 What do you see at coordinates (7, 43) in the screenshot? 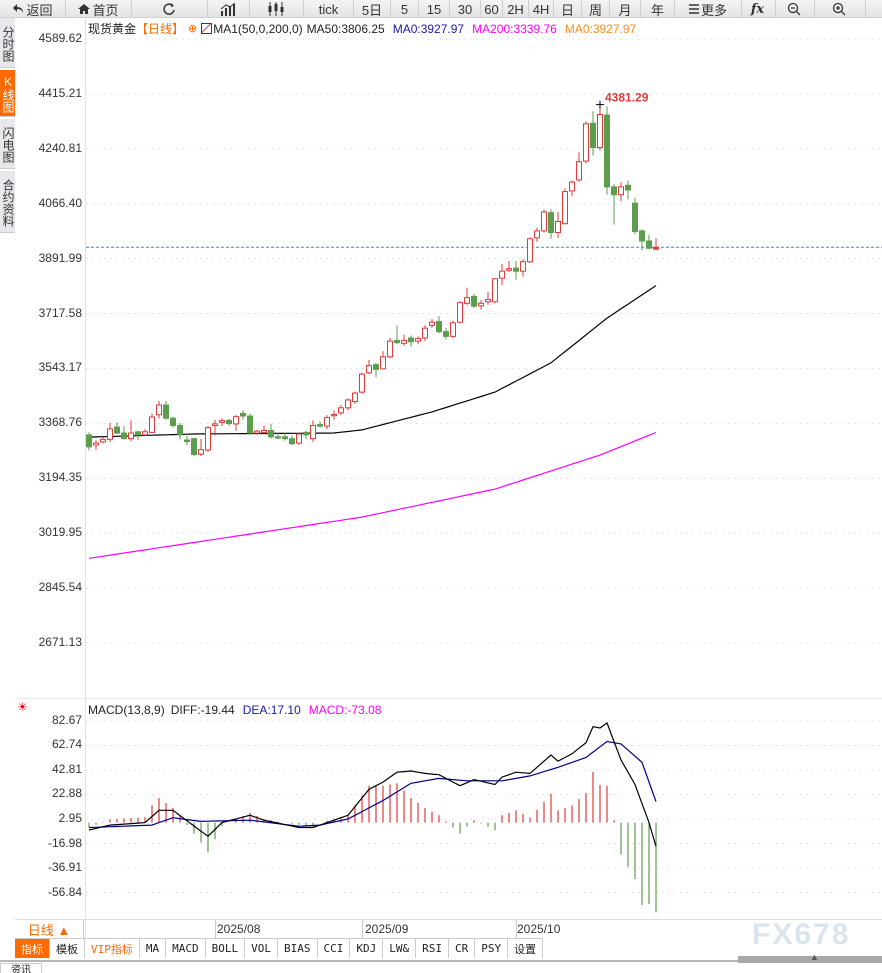
I see `tab-timeshare: 分时图` at bounding box center [7, 43].